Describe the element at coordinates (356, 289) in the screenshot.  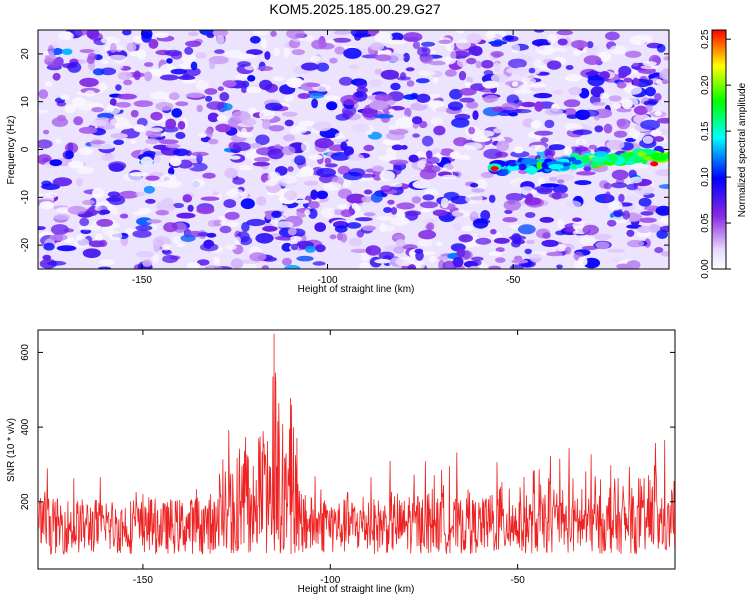
I see `spectrogram-x-label: Height of straight line (km)` at that location.